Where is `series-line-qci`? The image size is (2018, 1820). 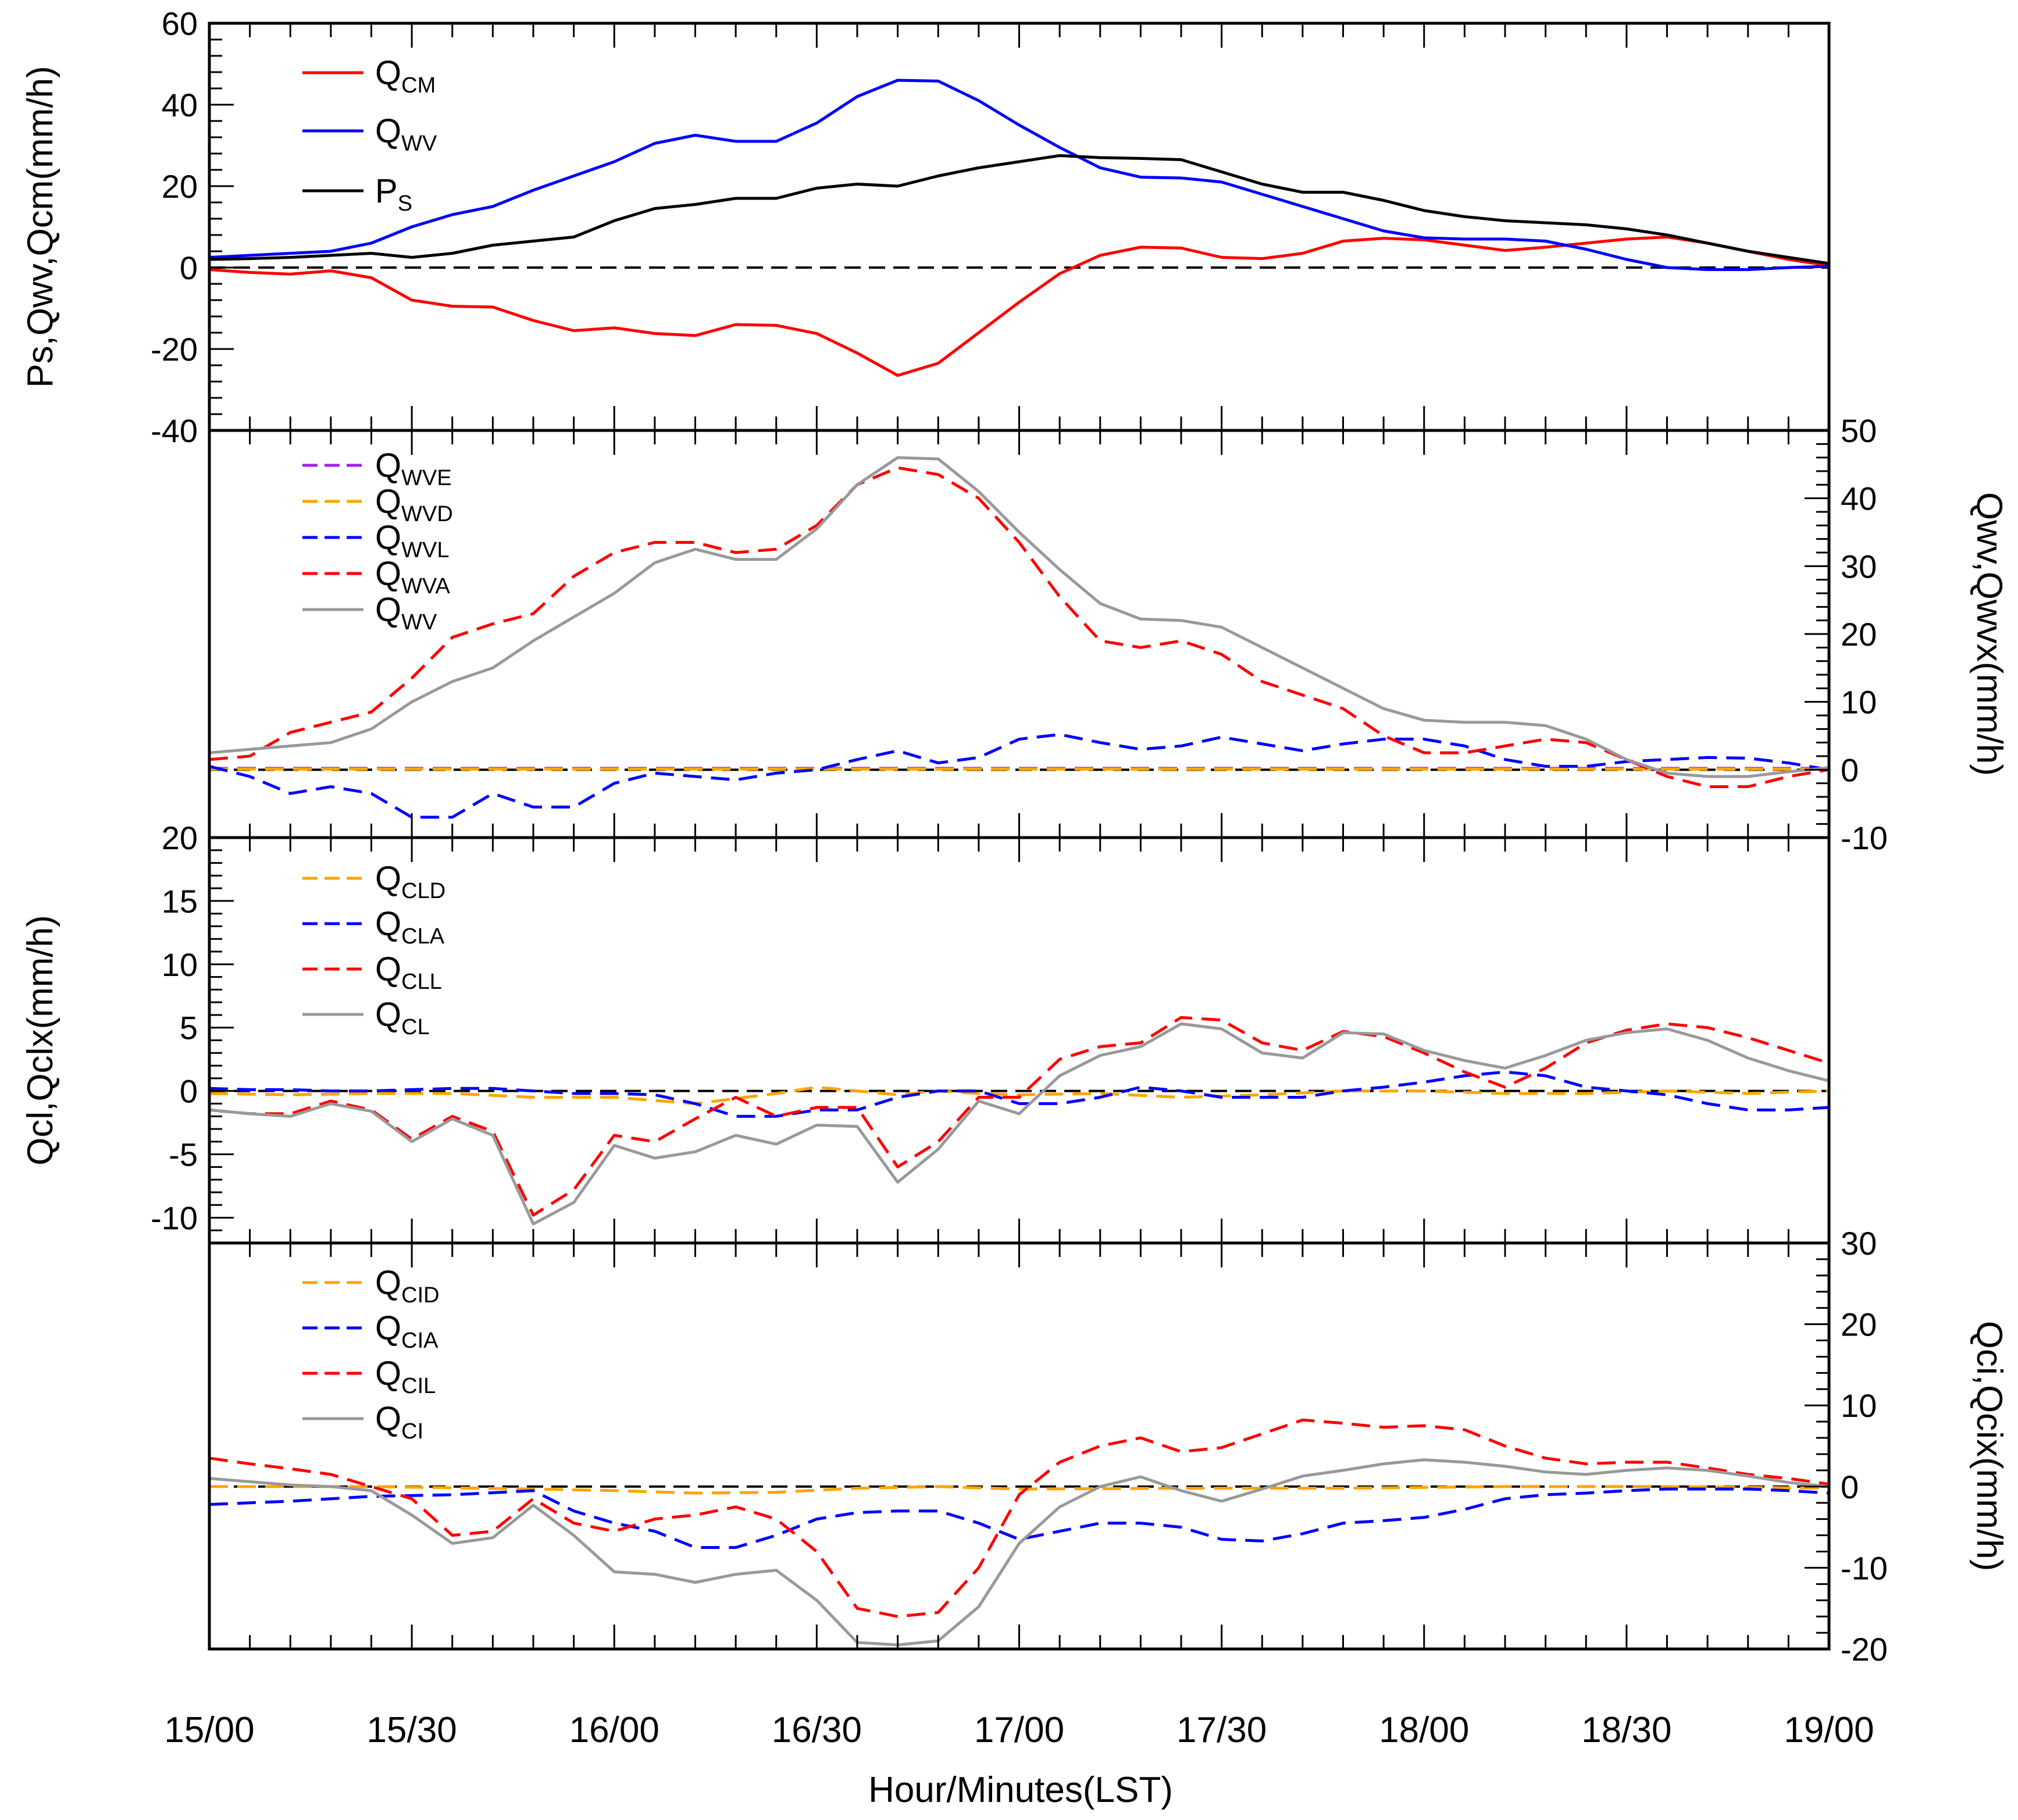 series-line-qci is located at coordinates (1019, 1553).